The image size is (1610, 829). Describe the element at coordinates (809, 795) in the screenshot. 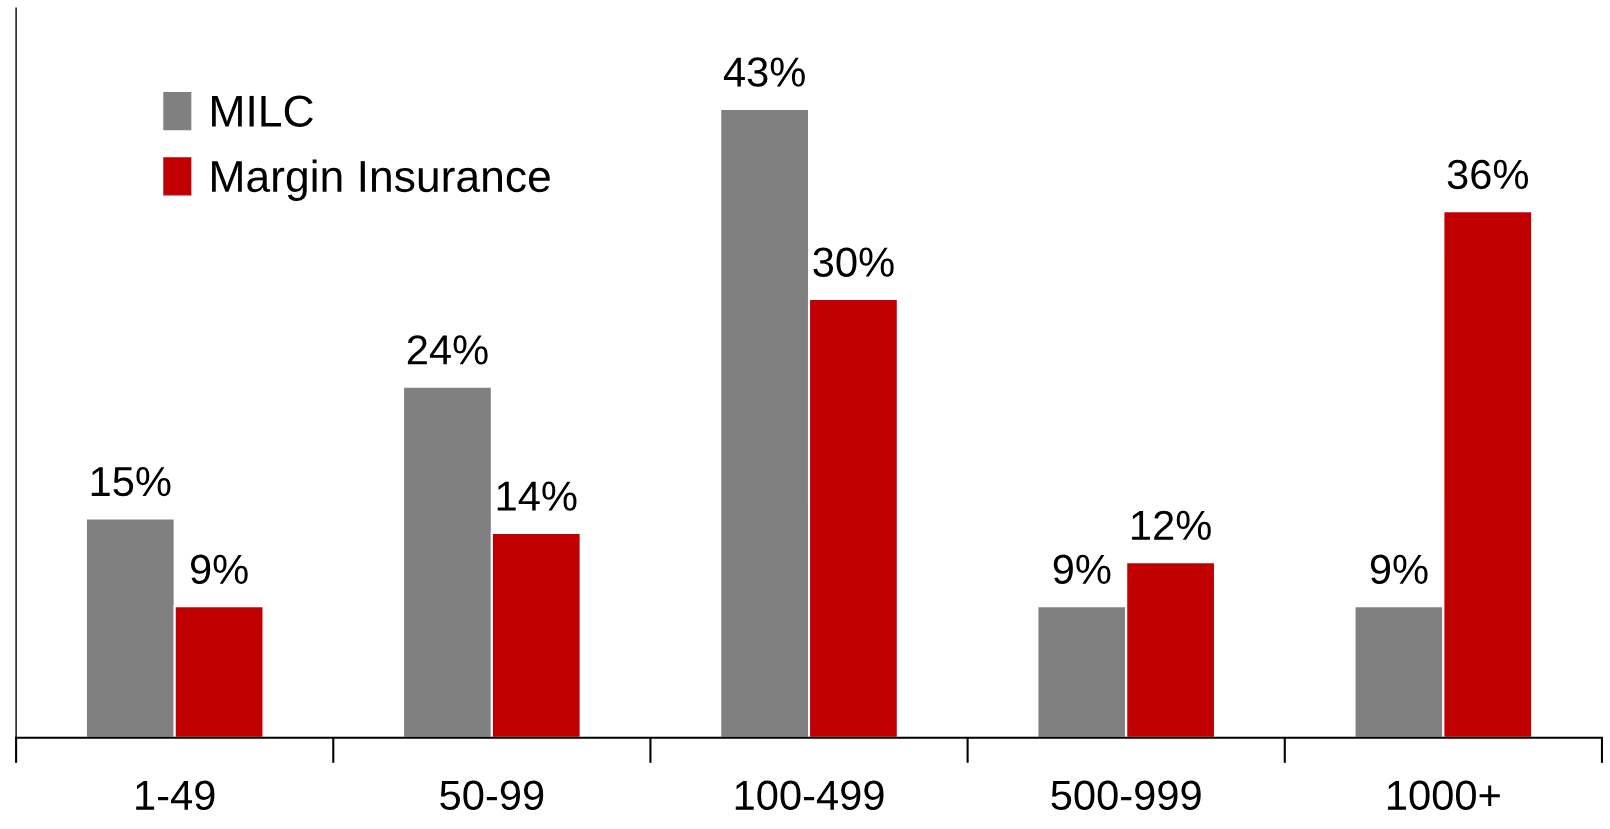

I see `x-tick-label: 100-499` at that location.